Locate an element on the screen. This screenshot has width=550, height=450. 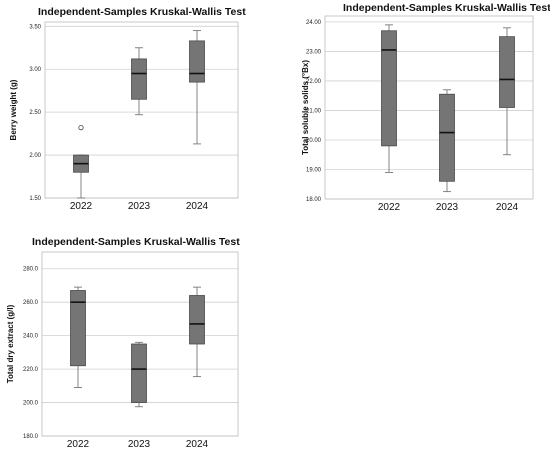
y-tick-label: 3.50 is located at coordinates (35, 27).